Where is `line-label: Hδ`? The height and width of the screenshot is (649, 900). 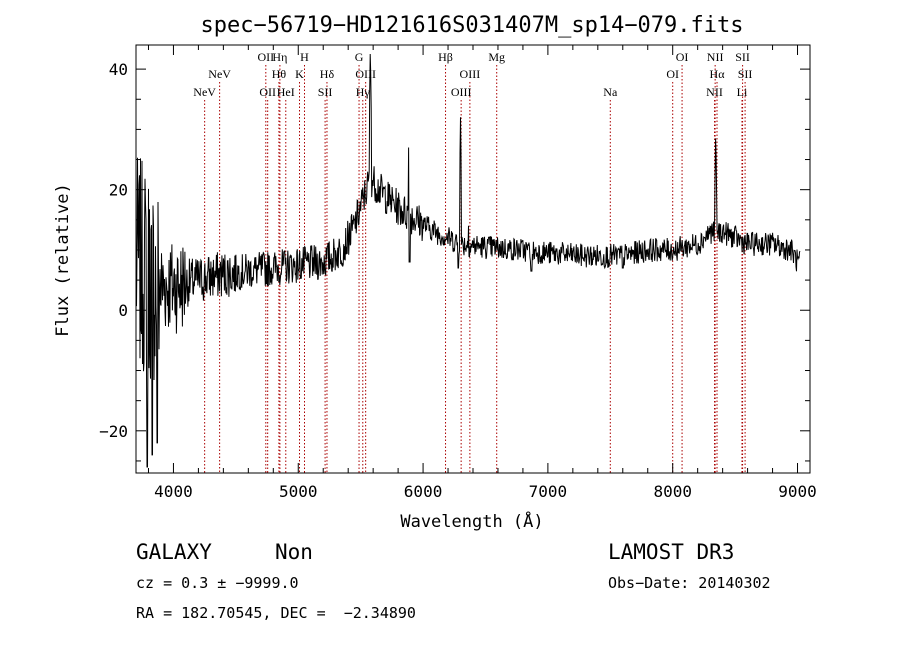
line-label: Hδ is located at coordinates (327, 74).